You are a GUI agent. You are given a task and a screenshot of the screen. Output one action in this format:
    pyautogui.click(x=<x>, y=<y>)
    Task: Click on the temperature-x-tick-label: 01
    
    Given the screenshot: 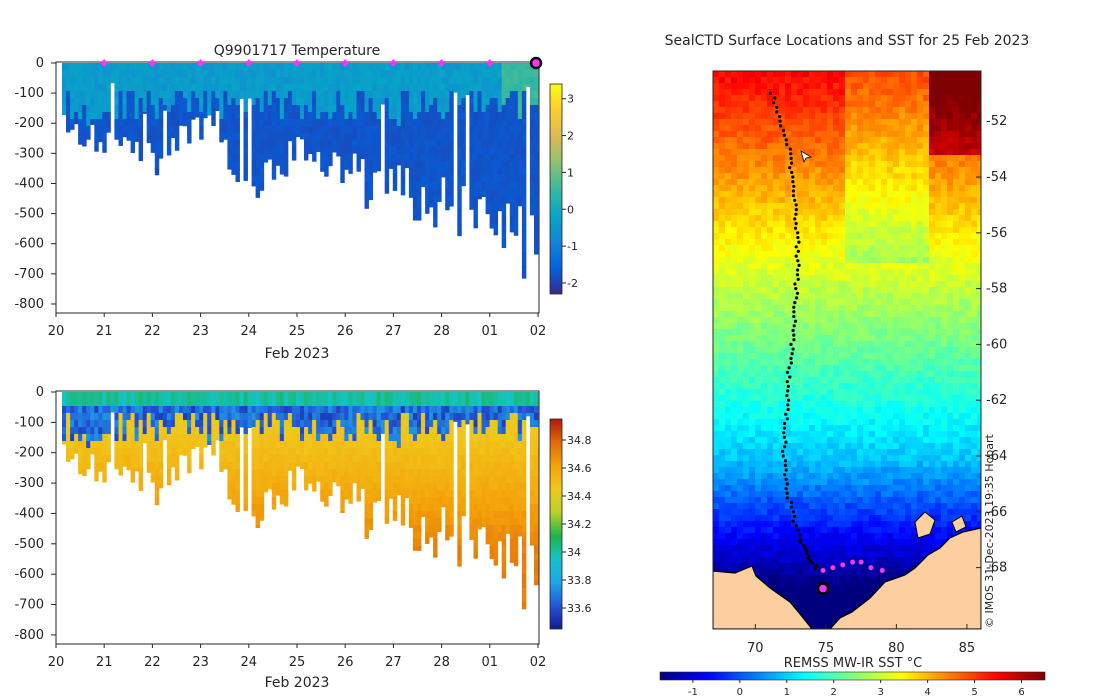 What is the action you would take?
    pyautogui.click(x=490, y=331)
    